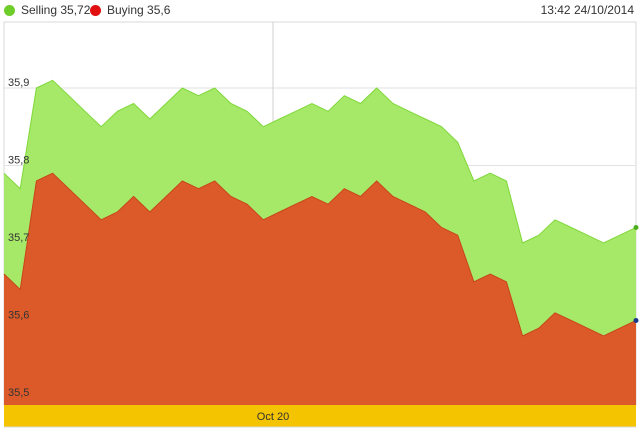 This screenshot has width=640, height=433. Describe the element at coordinates (587, 10) in the screenshot. I see `timestamp: 13:42 24/10/2014` at that location.